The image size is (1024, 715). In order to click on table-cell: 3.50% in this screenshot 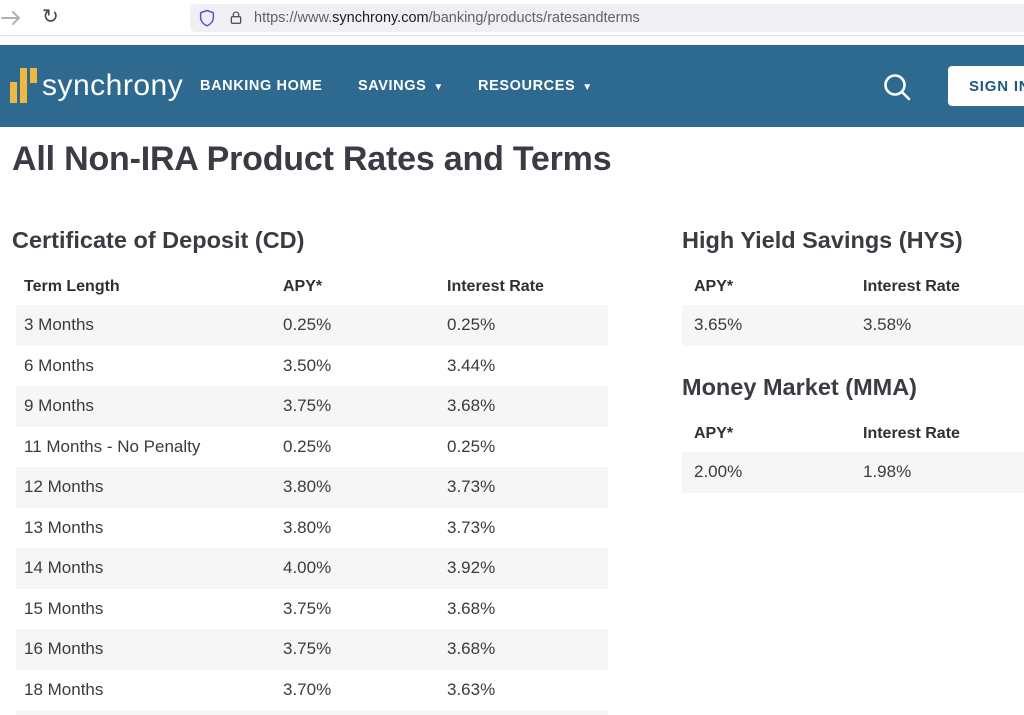, I will do `click(307, 365)`.